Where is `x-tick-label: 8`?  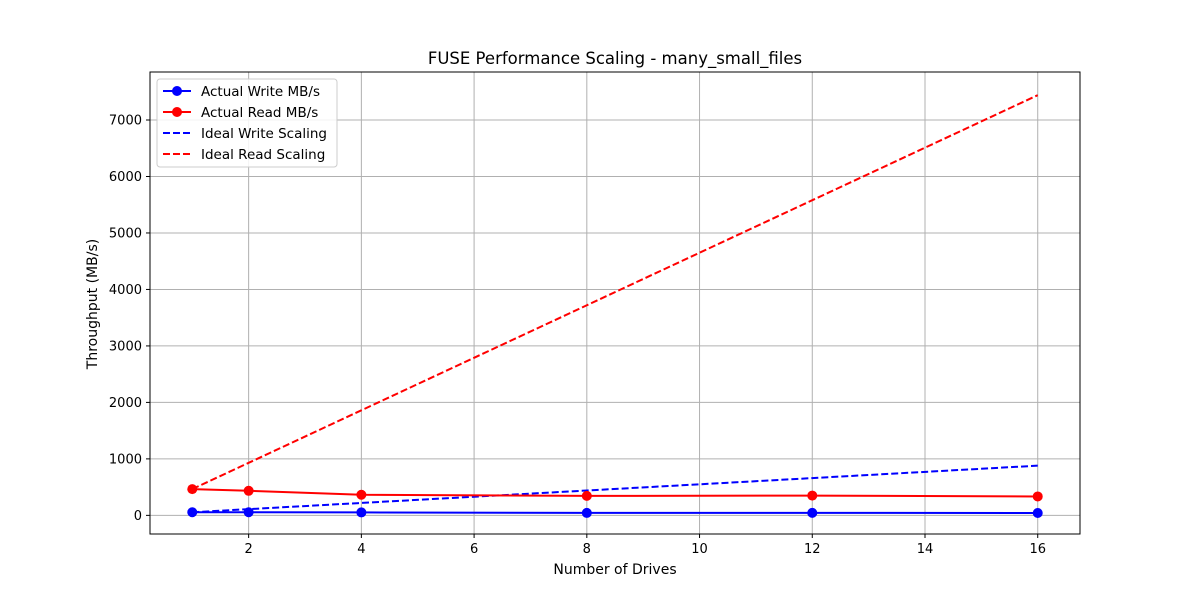 x-tick-label: 8 is located at coordinates (587, 549).